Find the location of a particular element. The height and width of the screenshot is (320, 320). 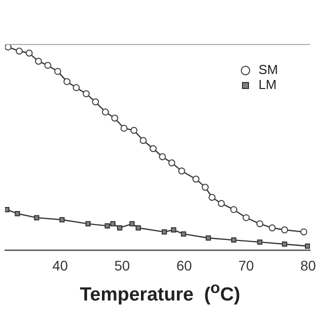

legend-label: SM is located at coordinates (268, 70).